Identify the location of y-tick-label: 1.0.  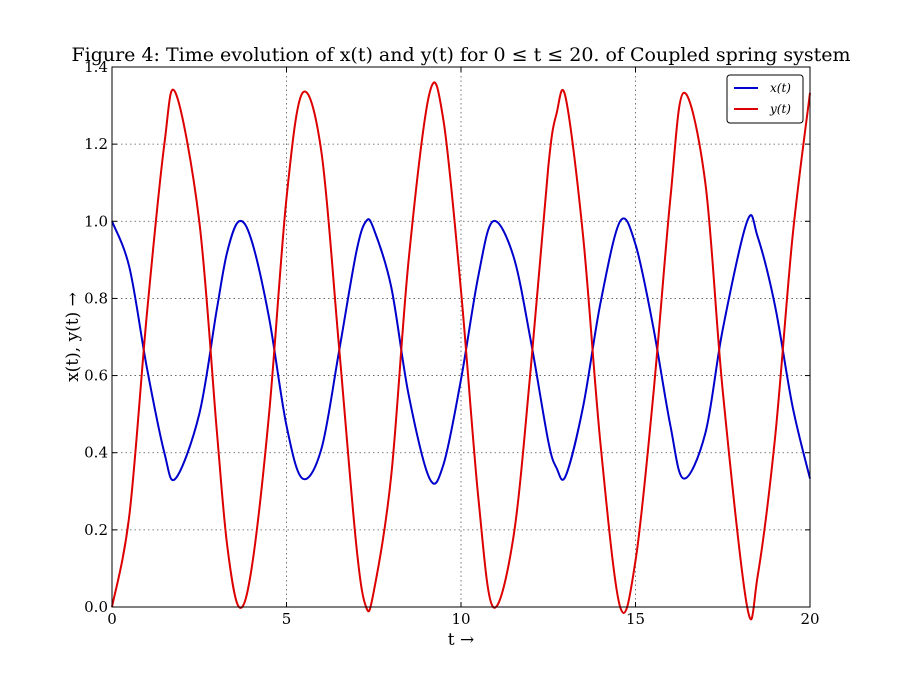
(96, 221).